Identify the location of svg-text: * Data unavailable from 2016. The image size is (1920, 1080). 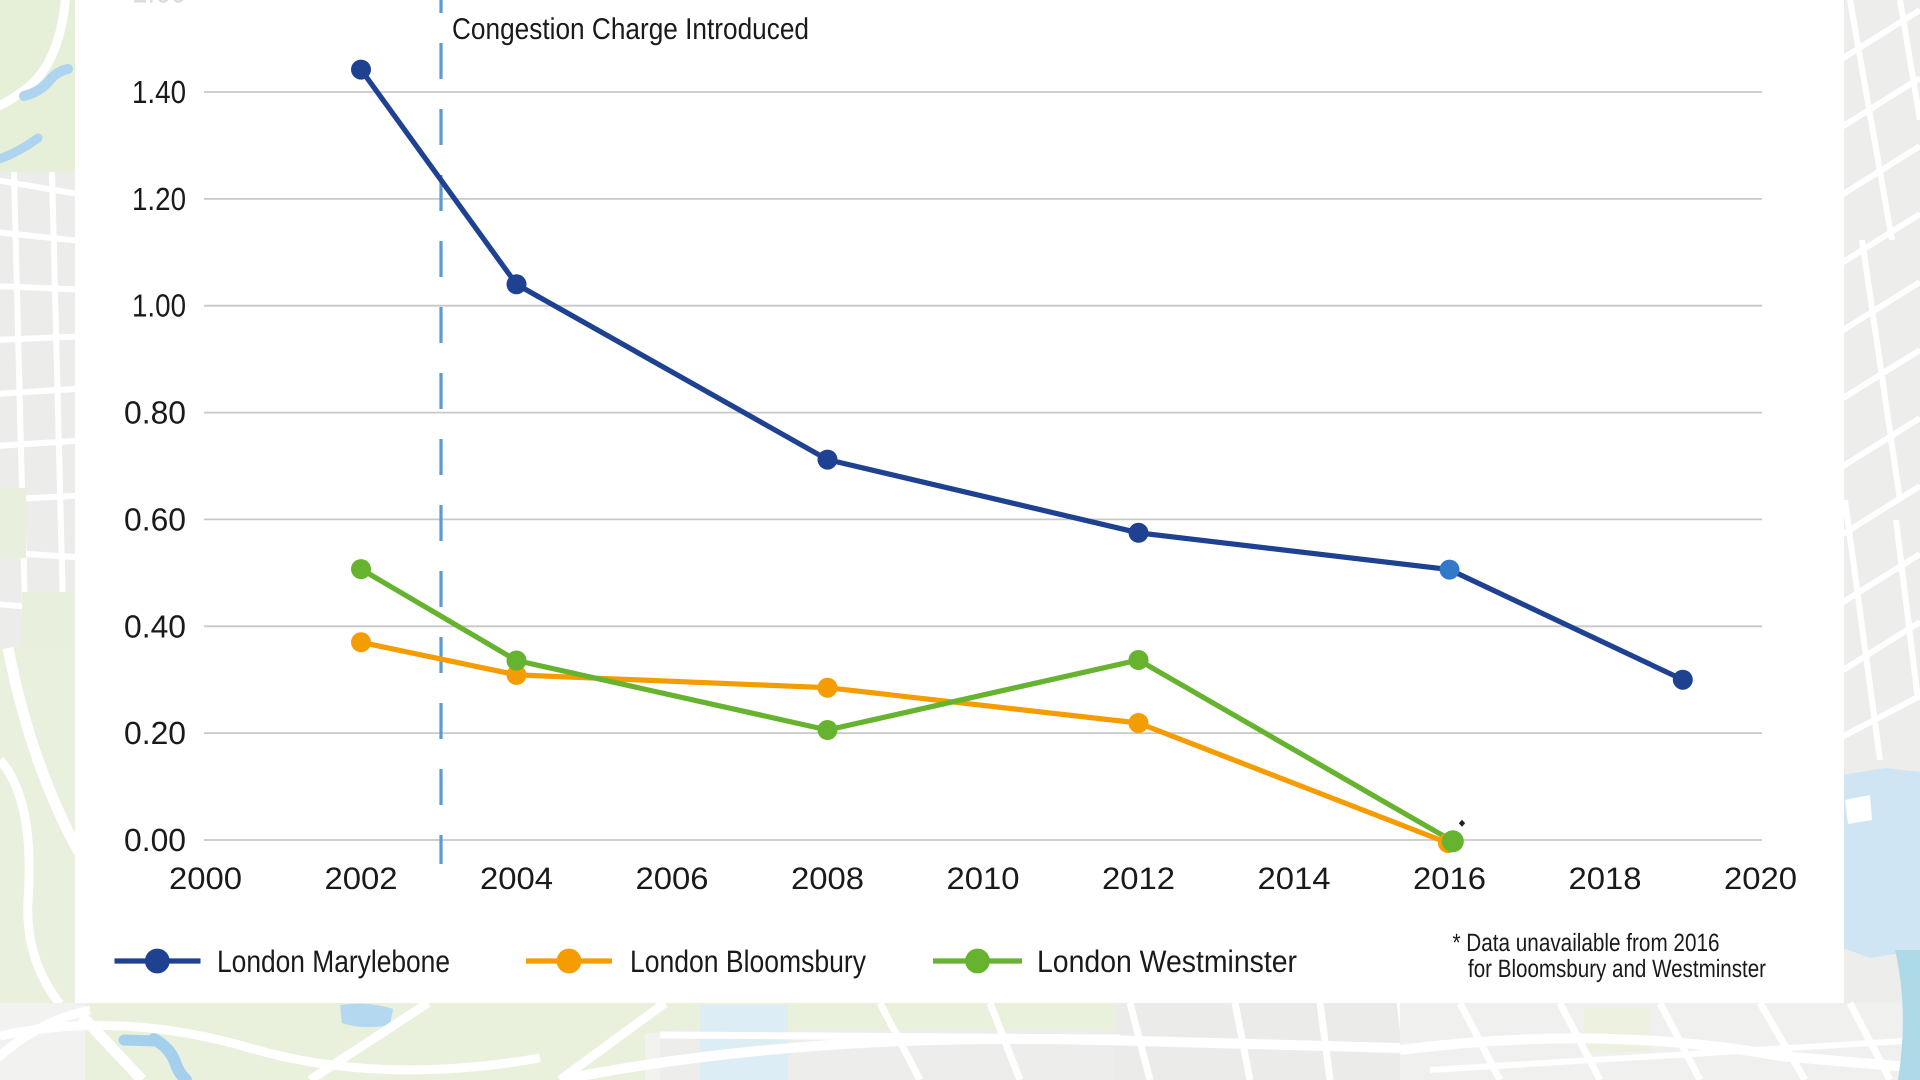
(1586, 943).